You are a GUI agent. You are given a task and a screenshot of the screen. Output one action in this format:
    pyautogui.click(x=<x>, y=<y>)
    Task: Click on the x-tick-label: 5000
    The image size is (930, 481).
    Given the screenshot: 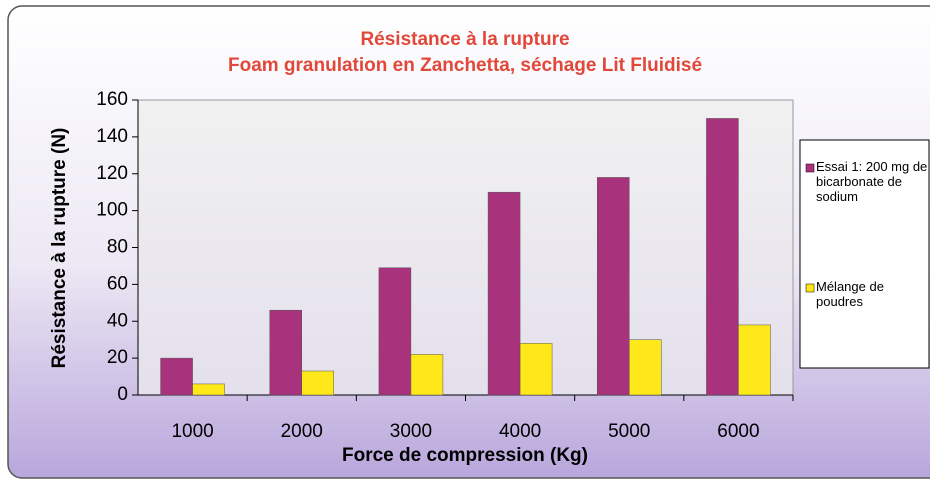 What is the action you would take?
    pyautogui.click(x=629, y=431)
    